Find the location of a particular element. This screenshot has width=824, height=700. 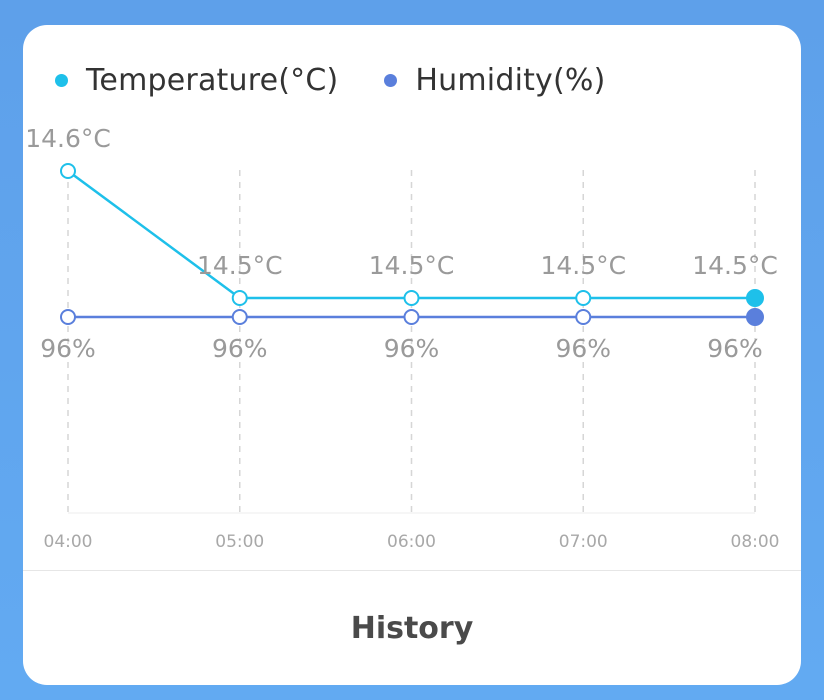

x-axis: 04:00 05:00 06:00 07:00 08:00 is located at coordinates (412, 542).